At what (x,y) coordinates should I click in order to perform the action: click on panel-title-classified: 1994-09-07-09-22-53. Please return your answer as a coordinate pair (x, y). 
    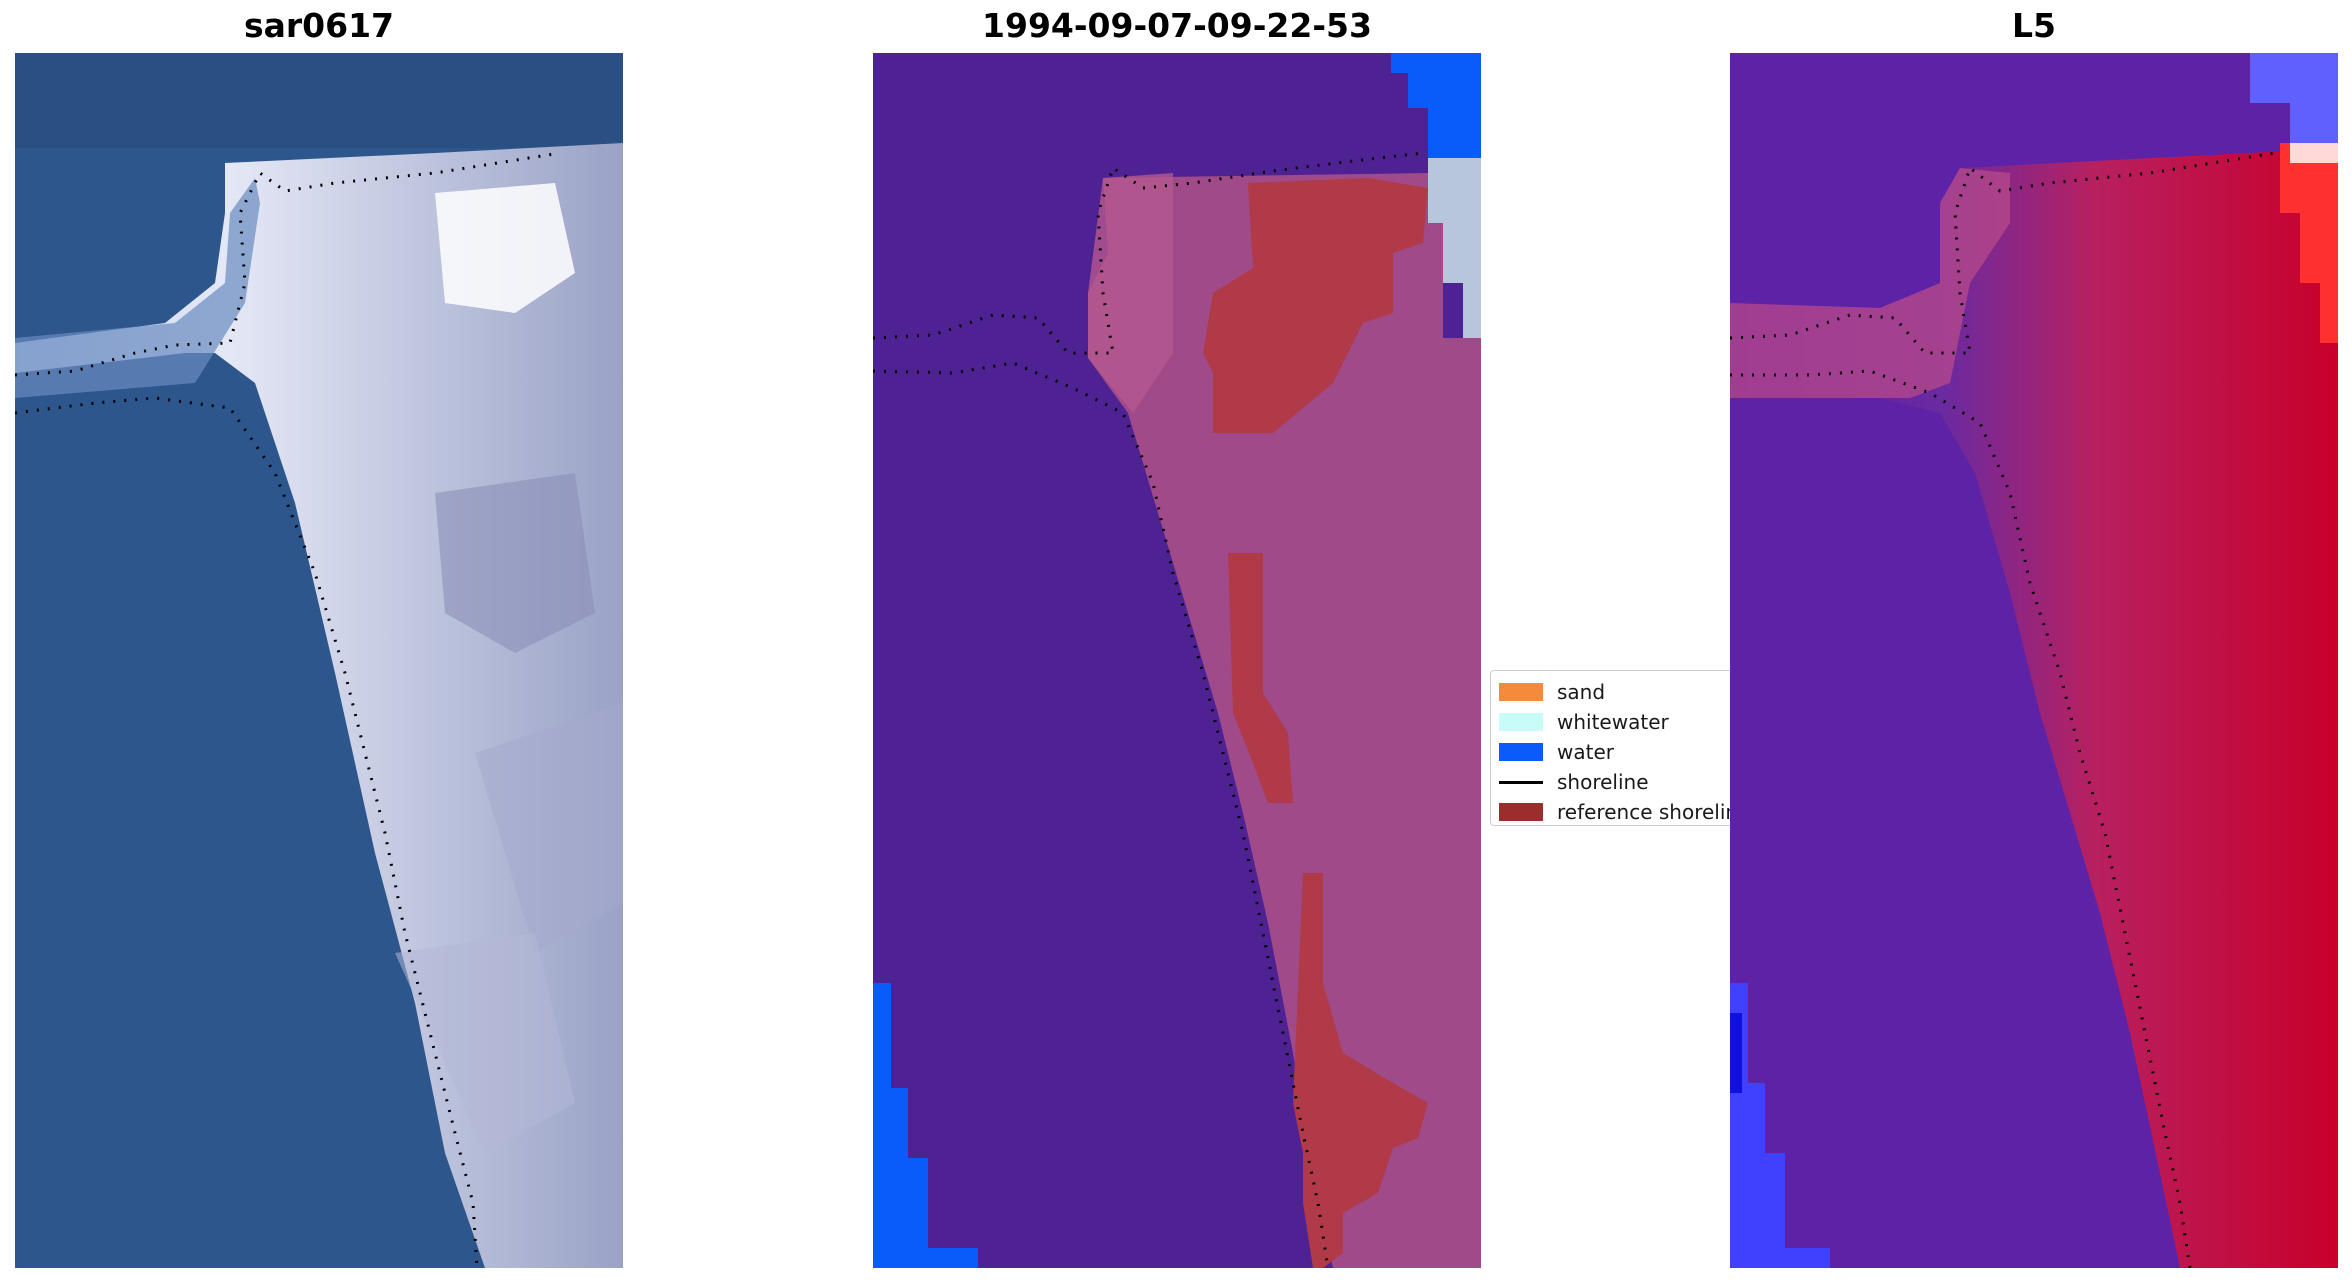
    Looking at the image, I should click on (1177, 25).